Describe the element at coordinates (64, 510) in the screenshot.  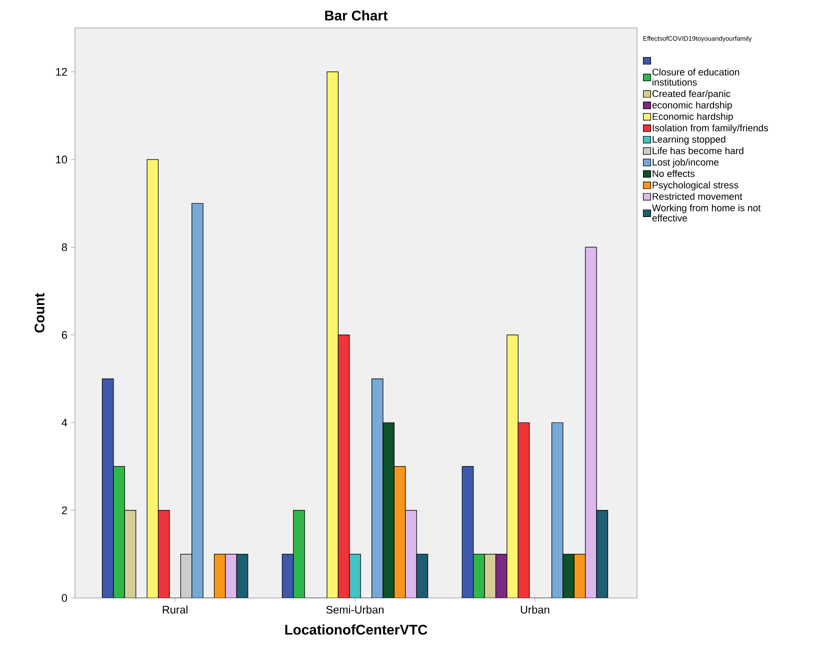
I see `y-tick-label: 2` at that location.